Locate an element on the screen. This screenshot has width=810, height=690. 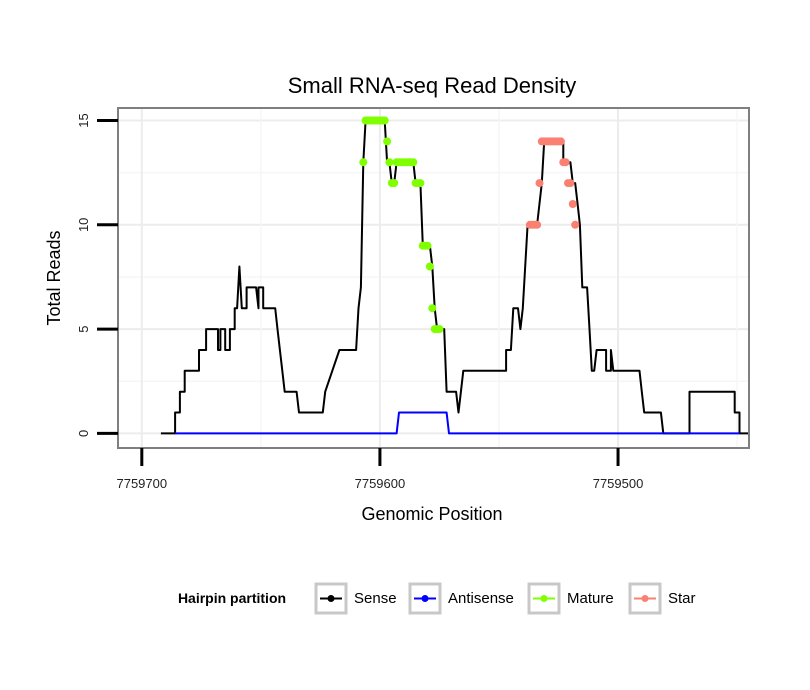
x-tick-label: 7759600 is located at coordinates (380, 483).